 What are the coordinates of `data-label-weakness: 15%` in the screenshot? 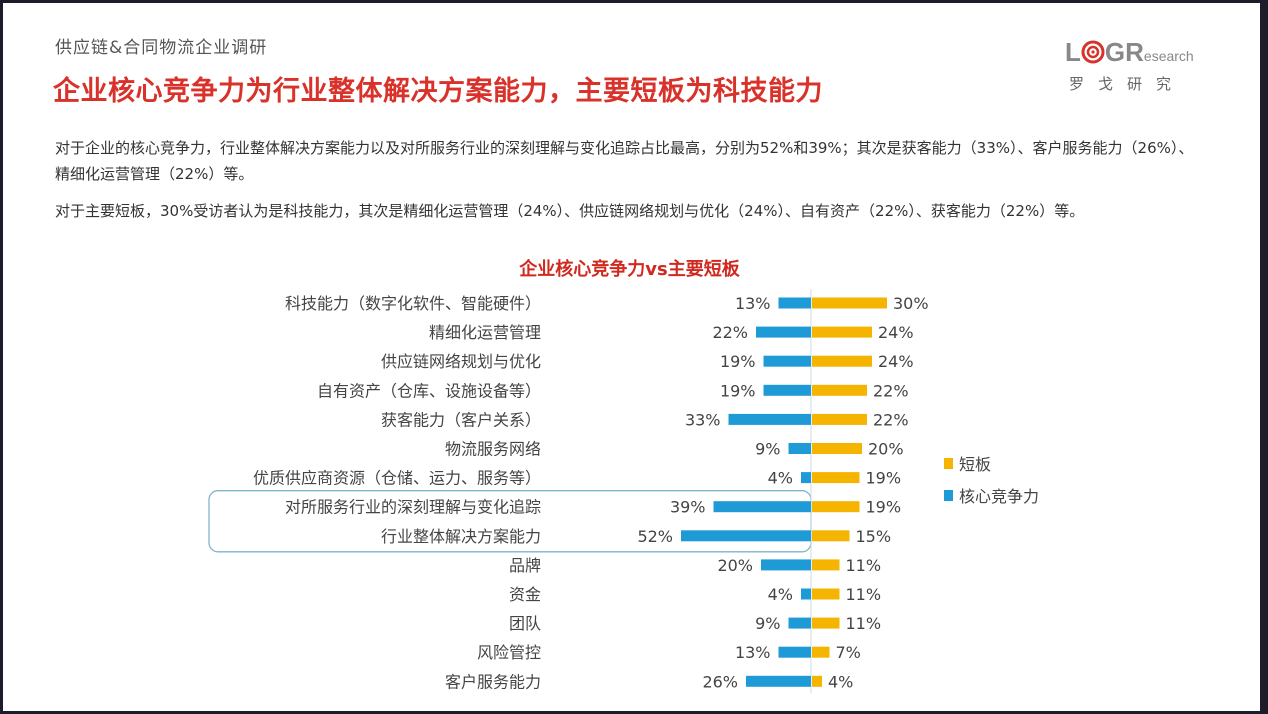 It's located at (874, 536).